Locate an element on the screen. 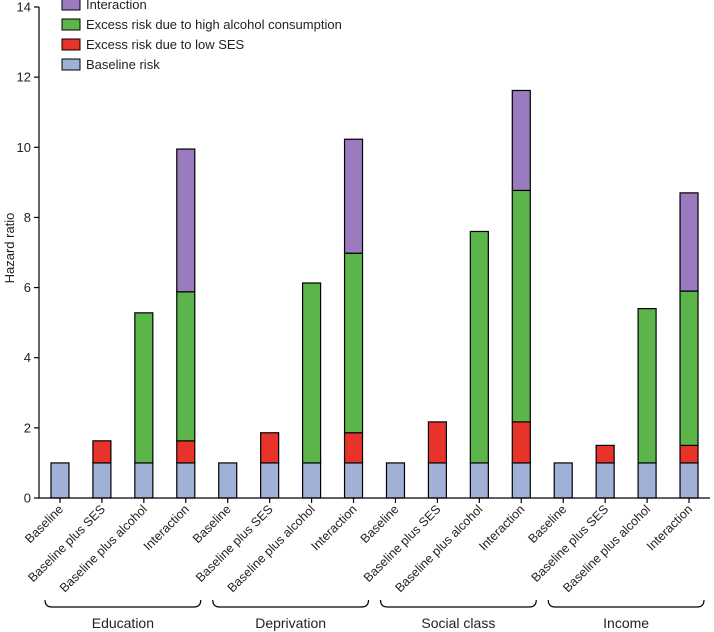 The width and height of the screenshot is (714, 632). group-deprivation is located at coordinates (291, 318).